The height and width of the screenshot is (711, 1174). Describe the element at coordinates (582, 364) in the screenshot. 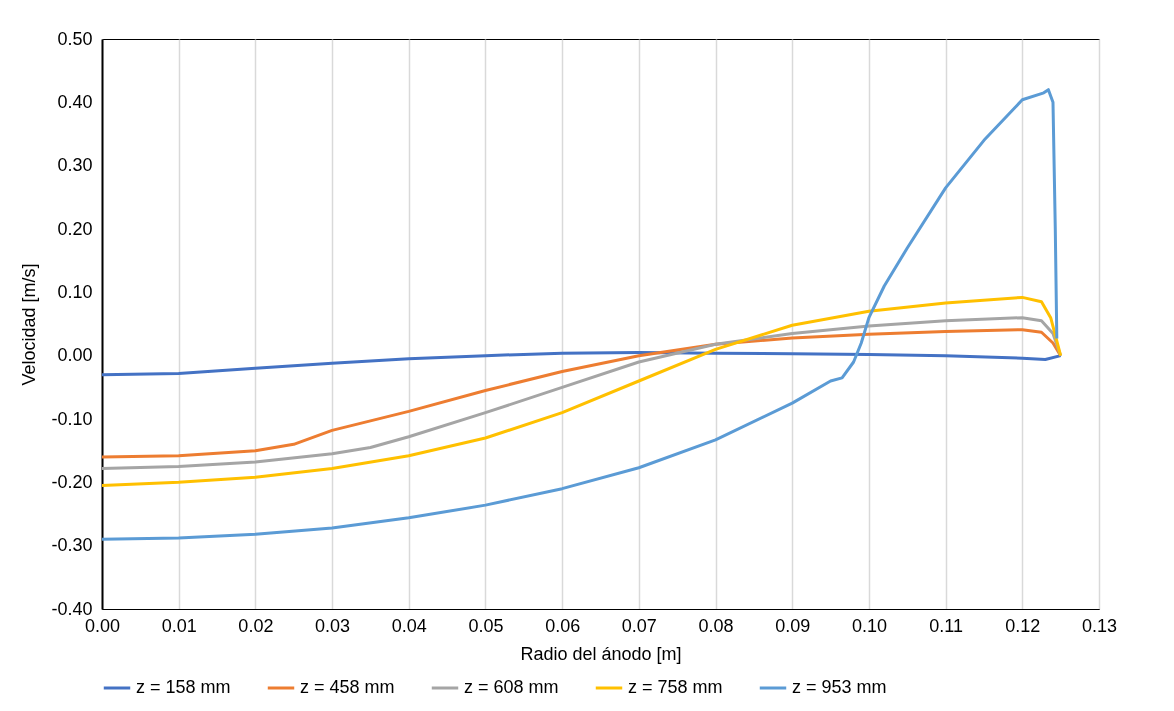

I see `line-series` at that location.